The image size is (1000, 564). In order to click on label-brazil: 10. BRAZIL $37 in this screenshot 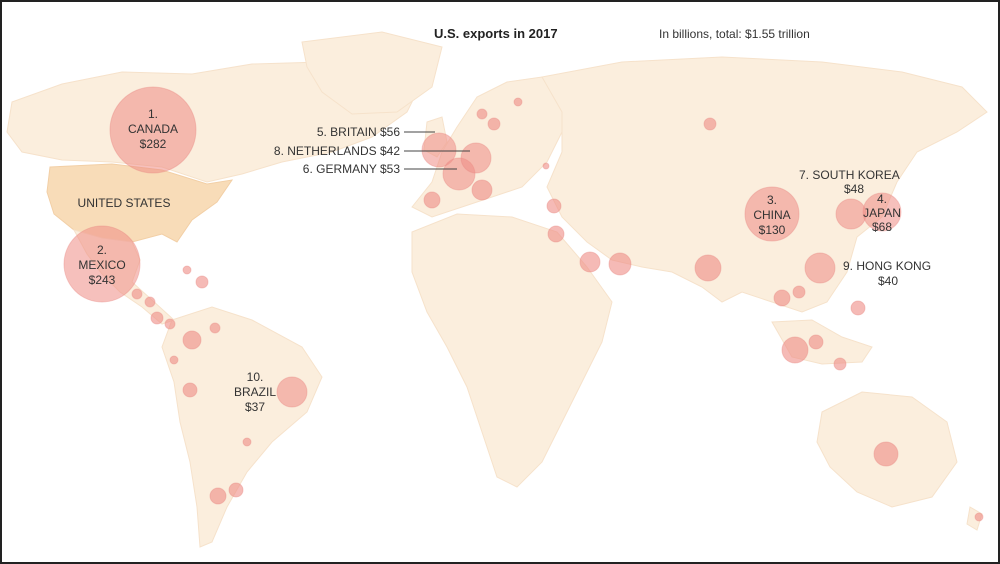, I will do `click(255, 392)`.